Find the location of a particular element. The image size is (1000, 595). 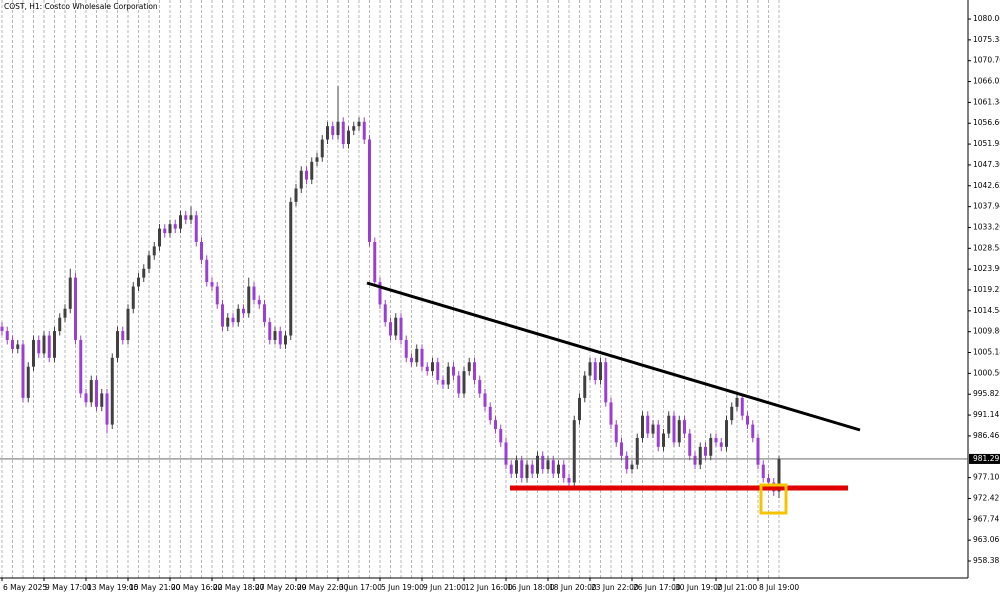

y-tick-label: 991.14 is located at coordinates (986, 414).